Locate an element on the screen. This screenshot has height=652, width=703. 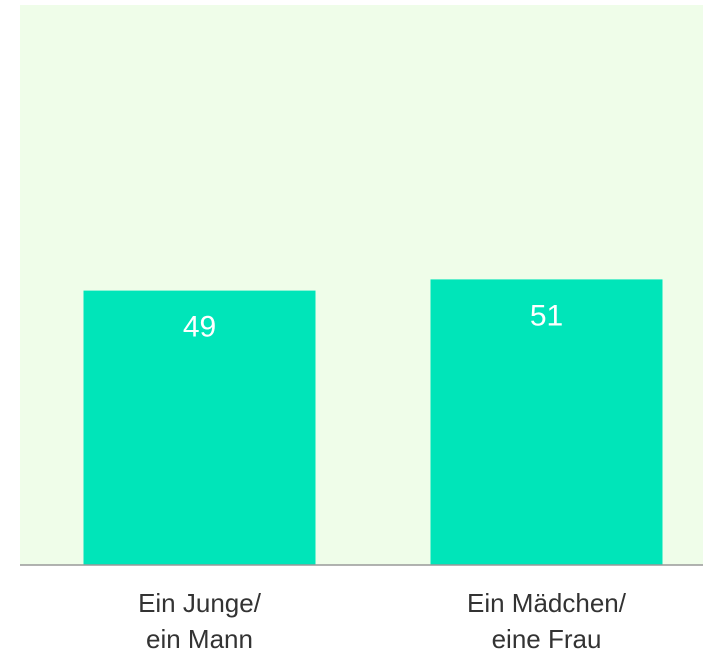
data-label: 51 is located at coordinates (546, 315).